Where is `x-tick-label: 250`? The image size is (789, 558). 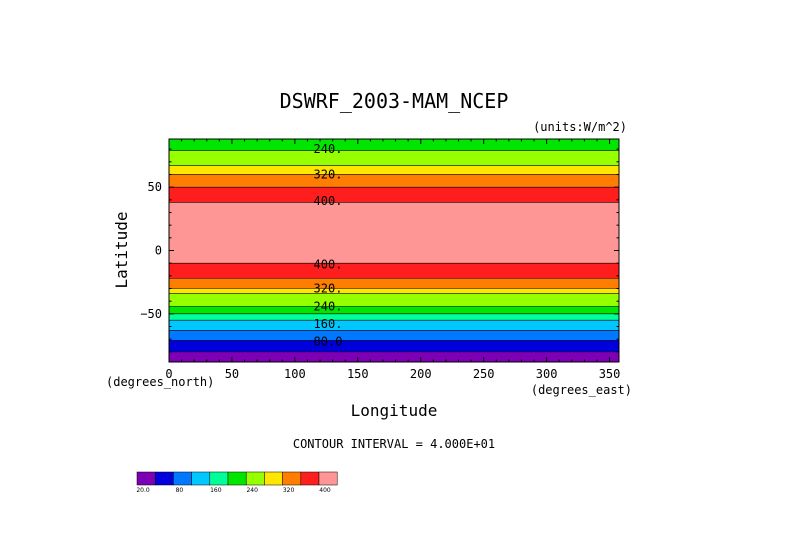
x-tick-label: 250 is located at coordinates (484, 374).